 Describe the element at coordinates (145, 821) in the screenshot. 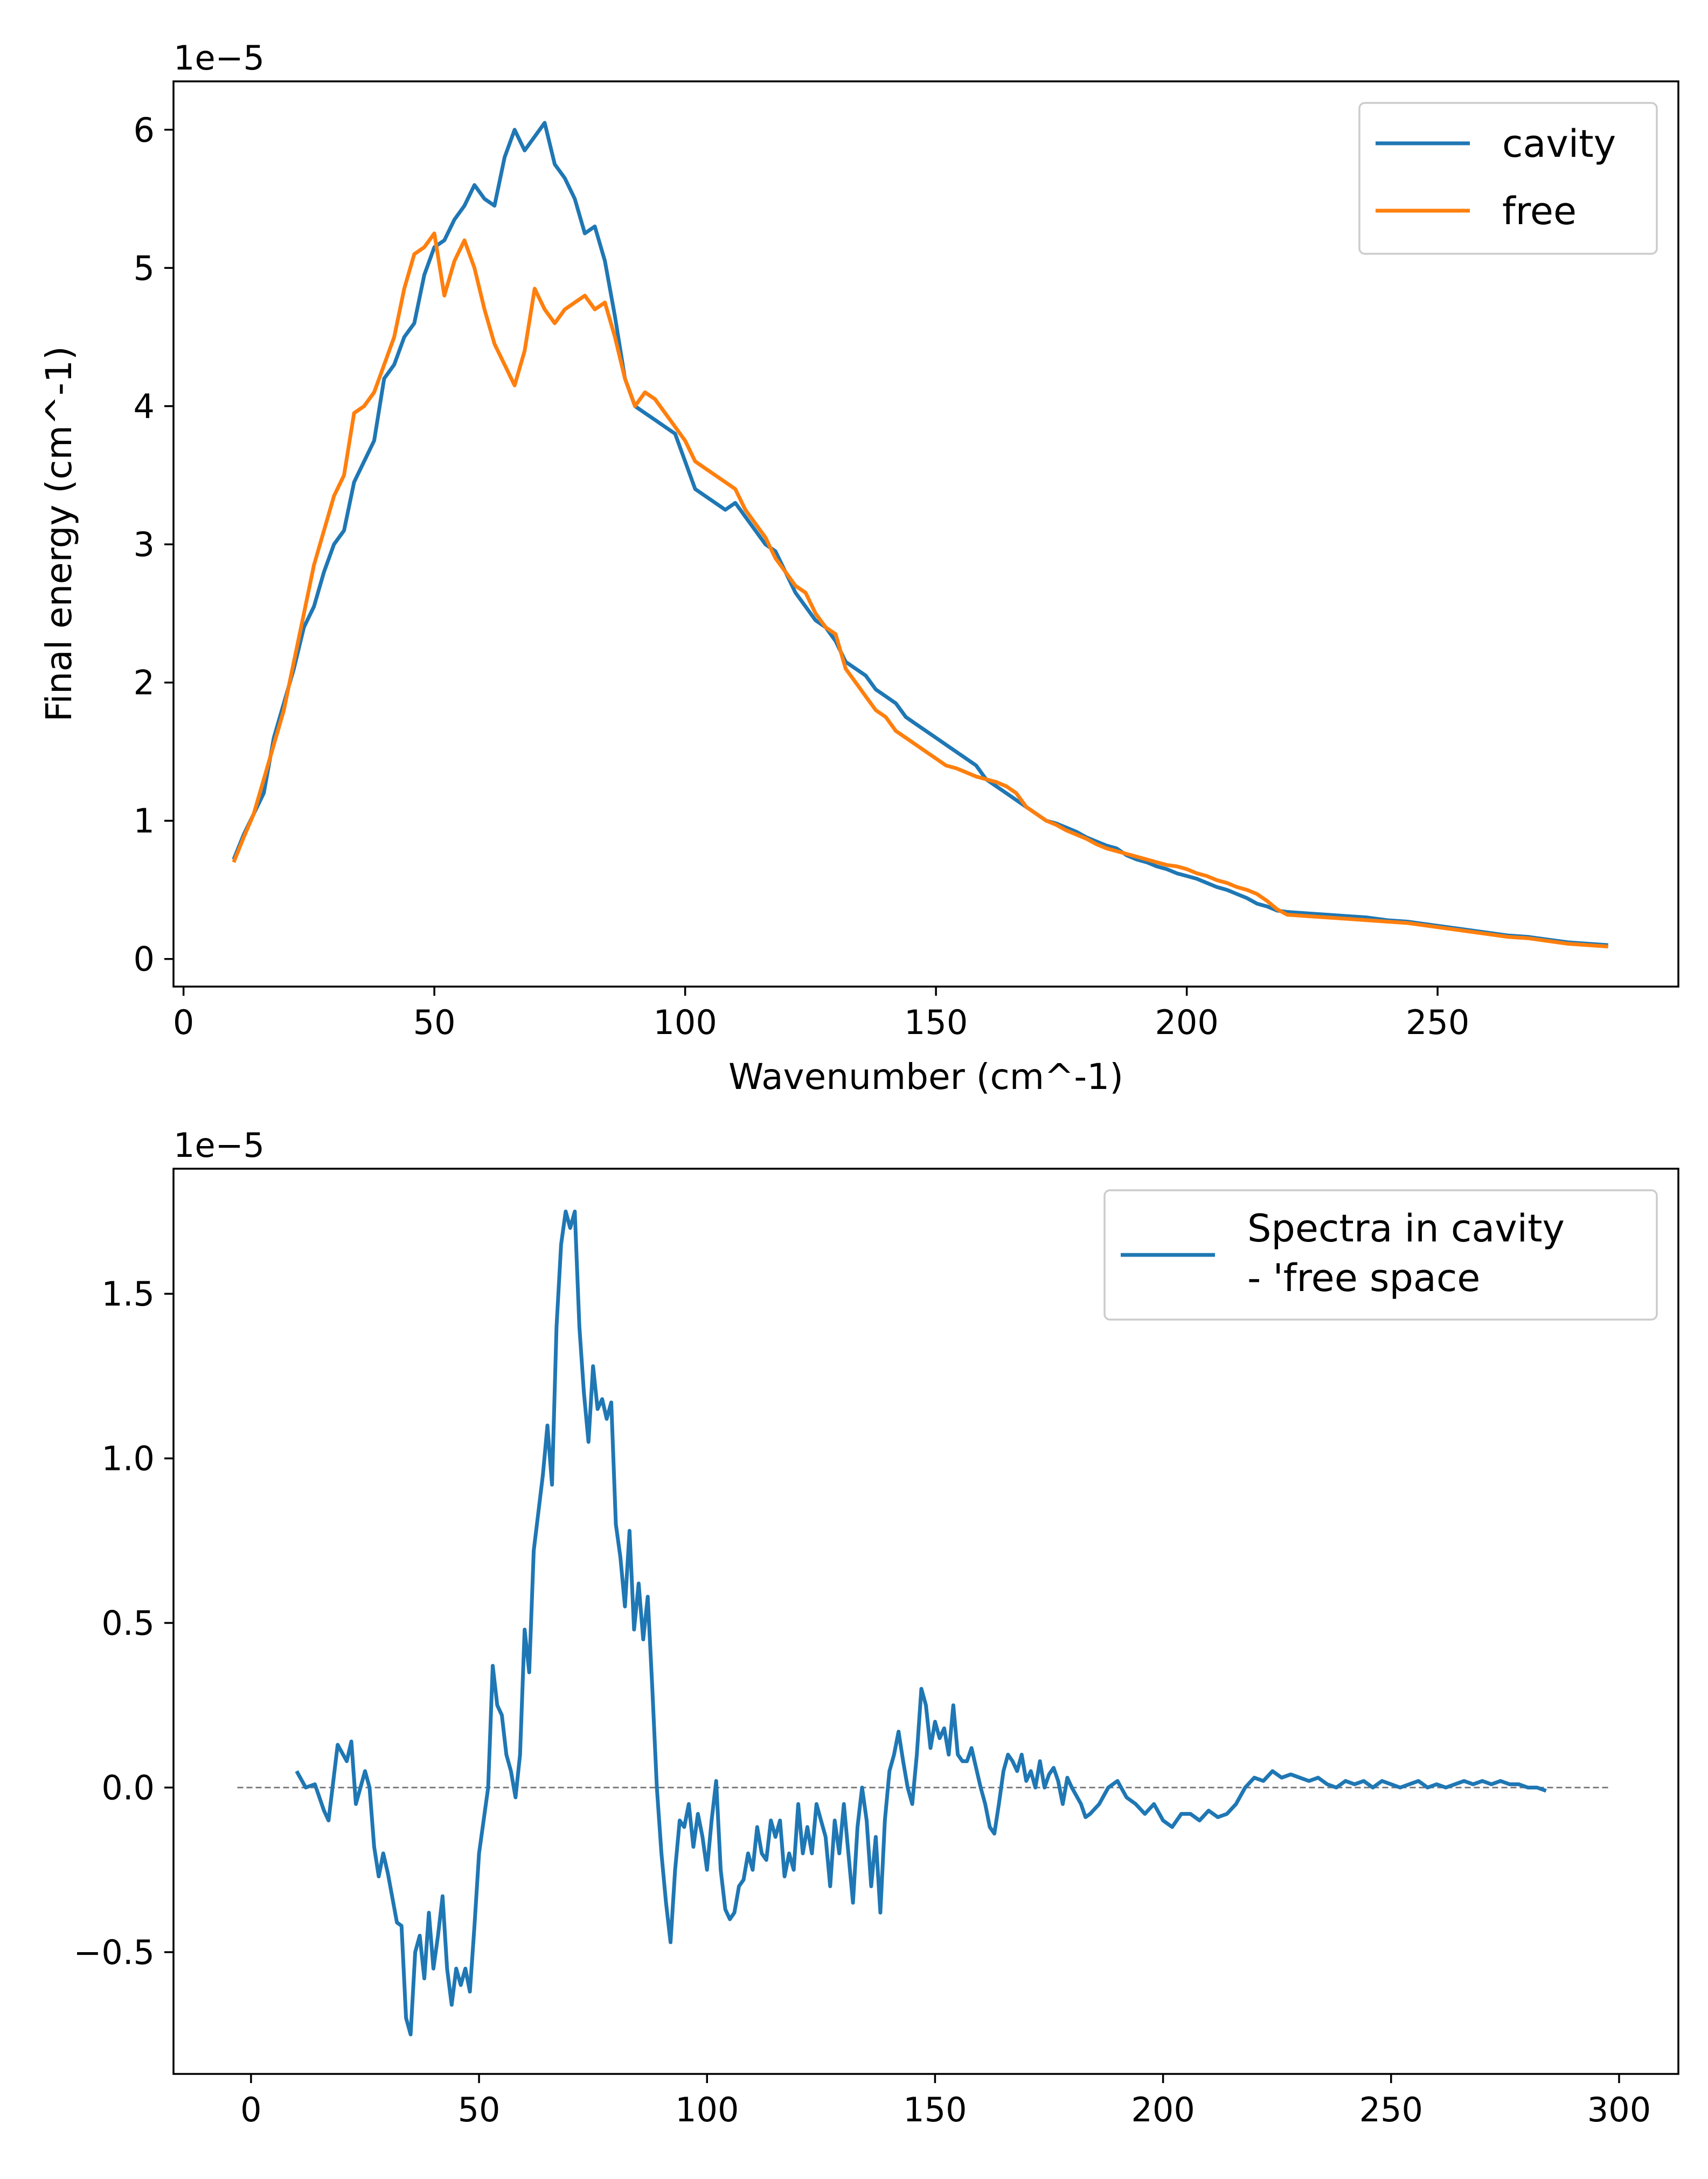

I see `y-tick-label: 1` at that location.